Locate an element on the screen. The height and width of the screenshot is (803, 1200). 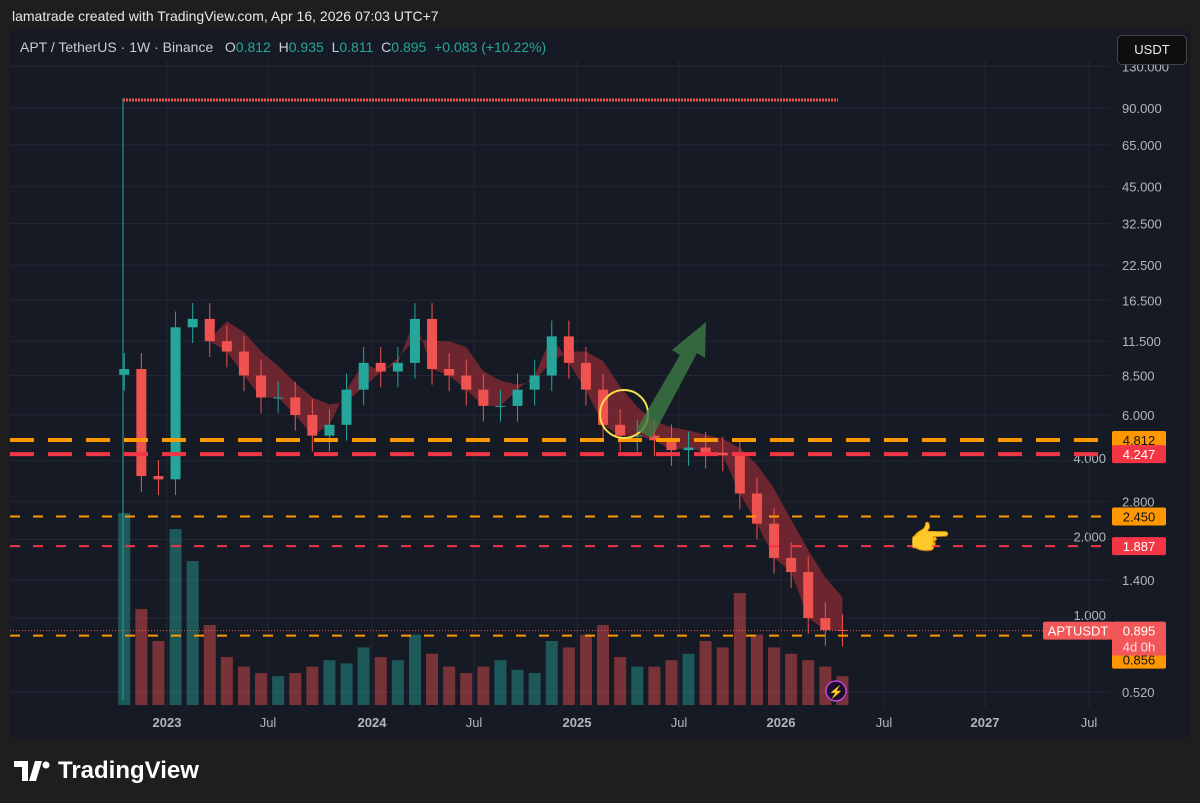
y-tick-label: 6.000 is located at coordinates (1138, 415).